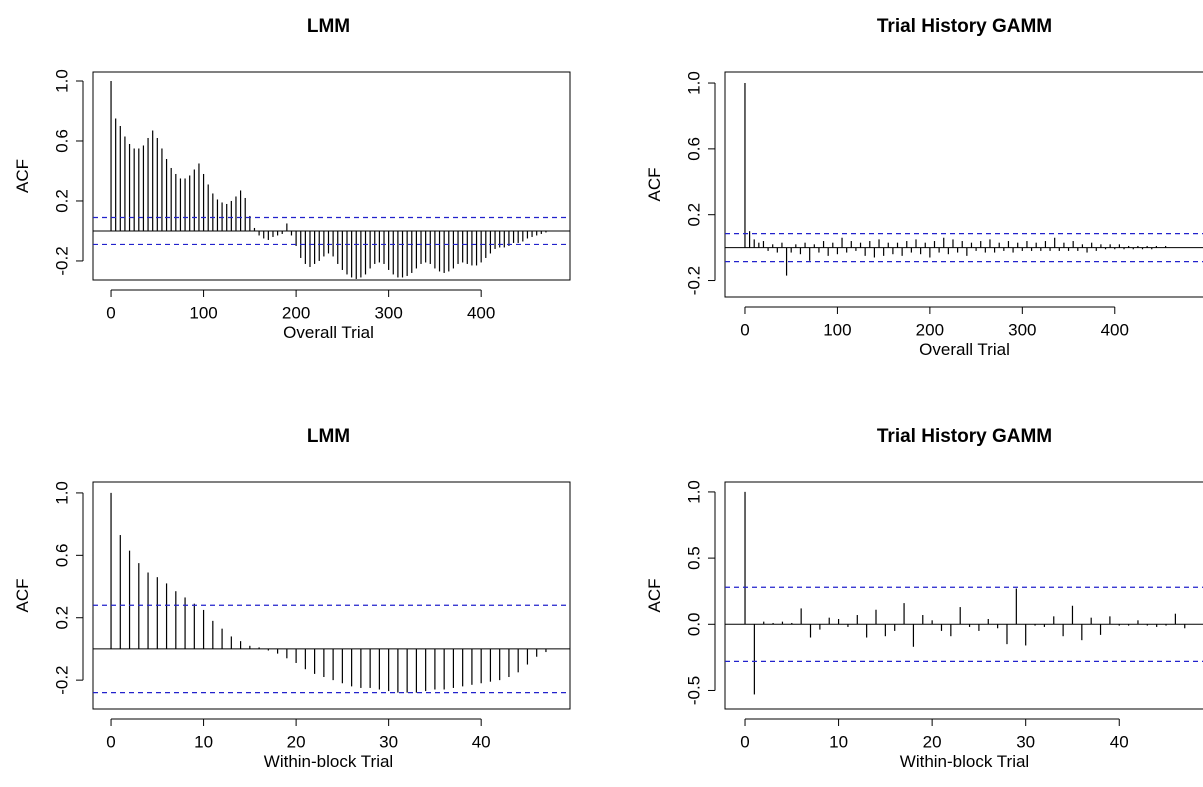 The image size is (1203, 787). Describe the element at coordinates (693, 624) in the screenshot. I see `y-tick-label: 0.0` at that location.